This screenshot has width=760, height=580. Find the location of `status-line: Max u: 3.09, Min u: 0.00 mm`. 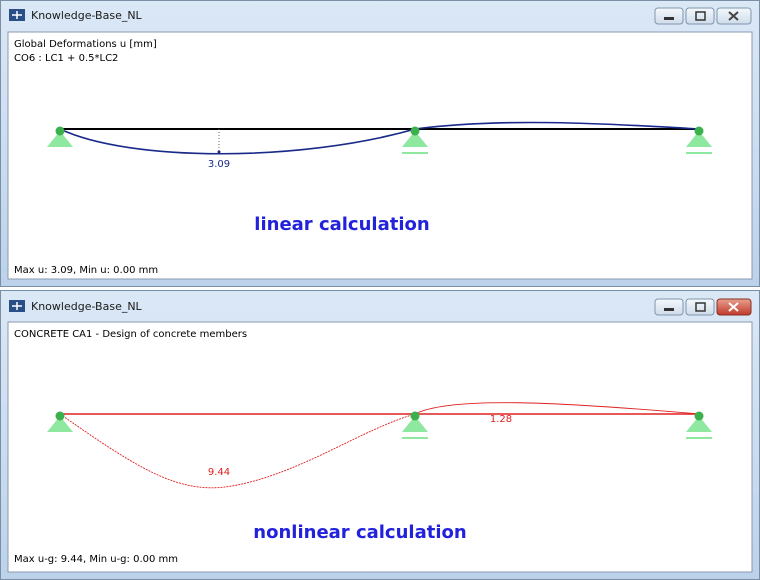

status-line: Max u: 3.09, Min u: 0.00 mm is located at coordinates (86, 270).